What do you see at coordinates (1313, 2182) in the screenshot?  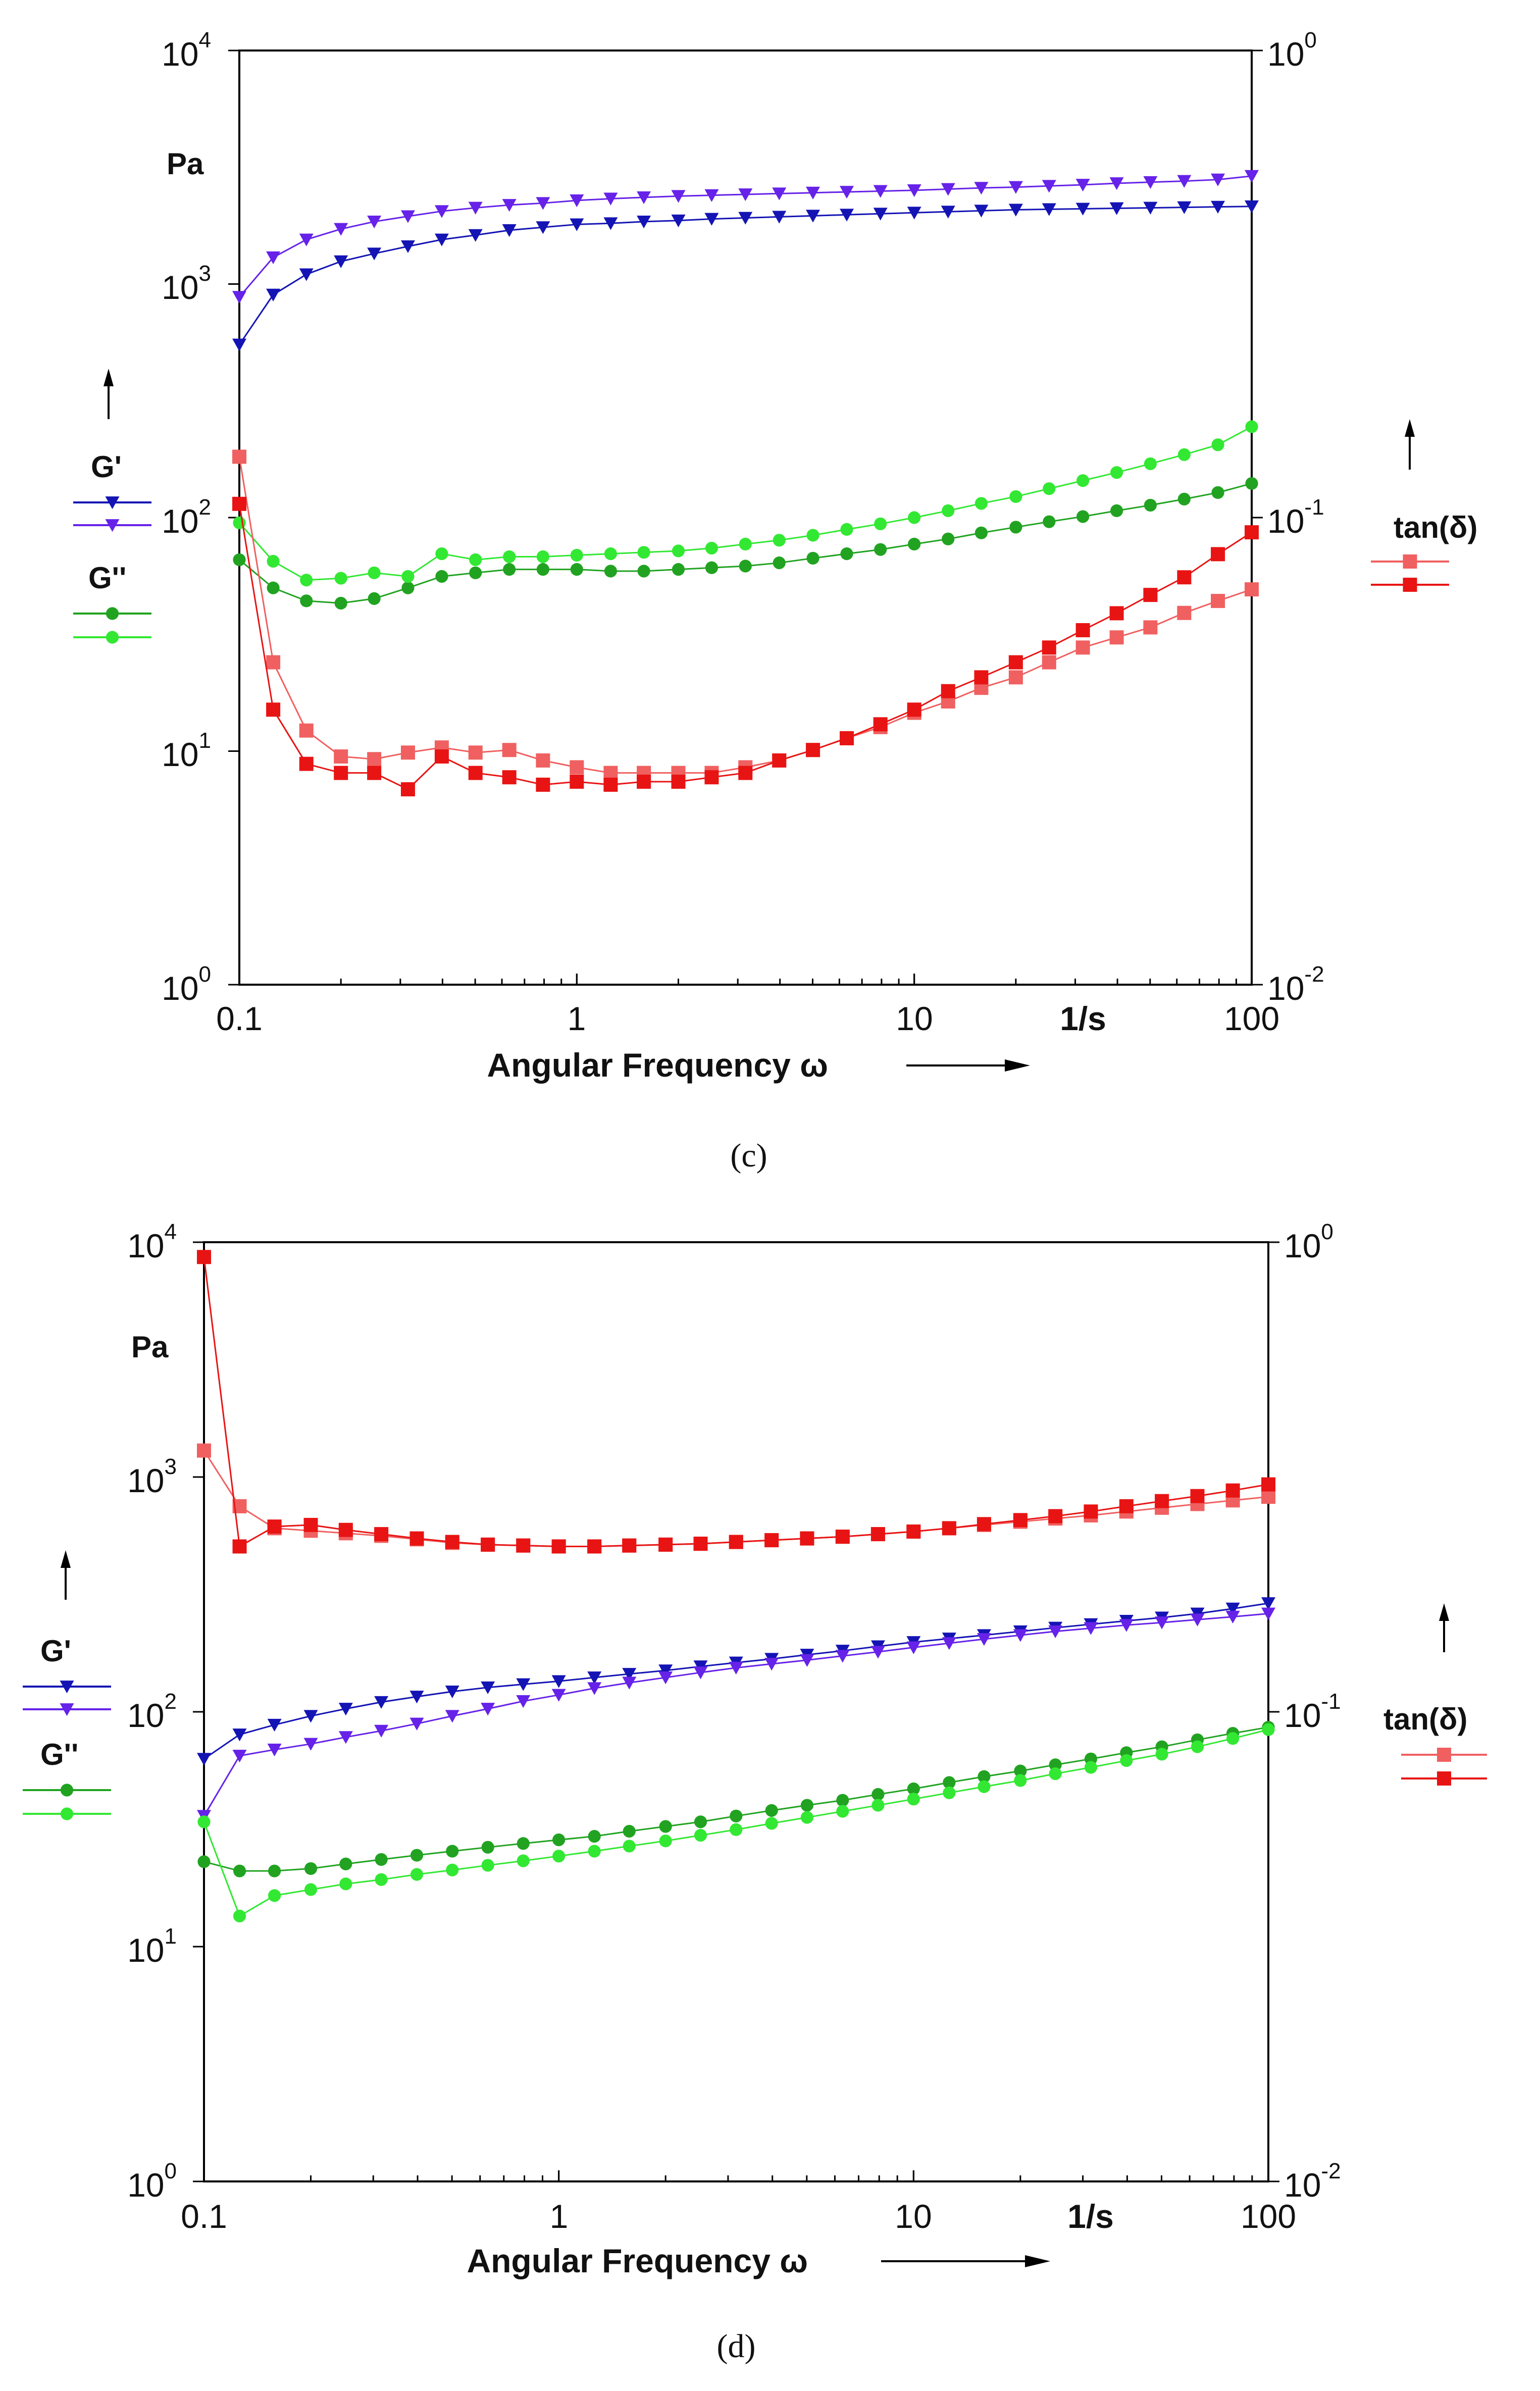 I see `chart-d-y2tick-label: 10⁻²` at bounding box center [1313, 2182].